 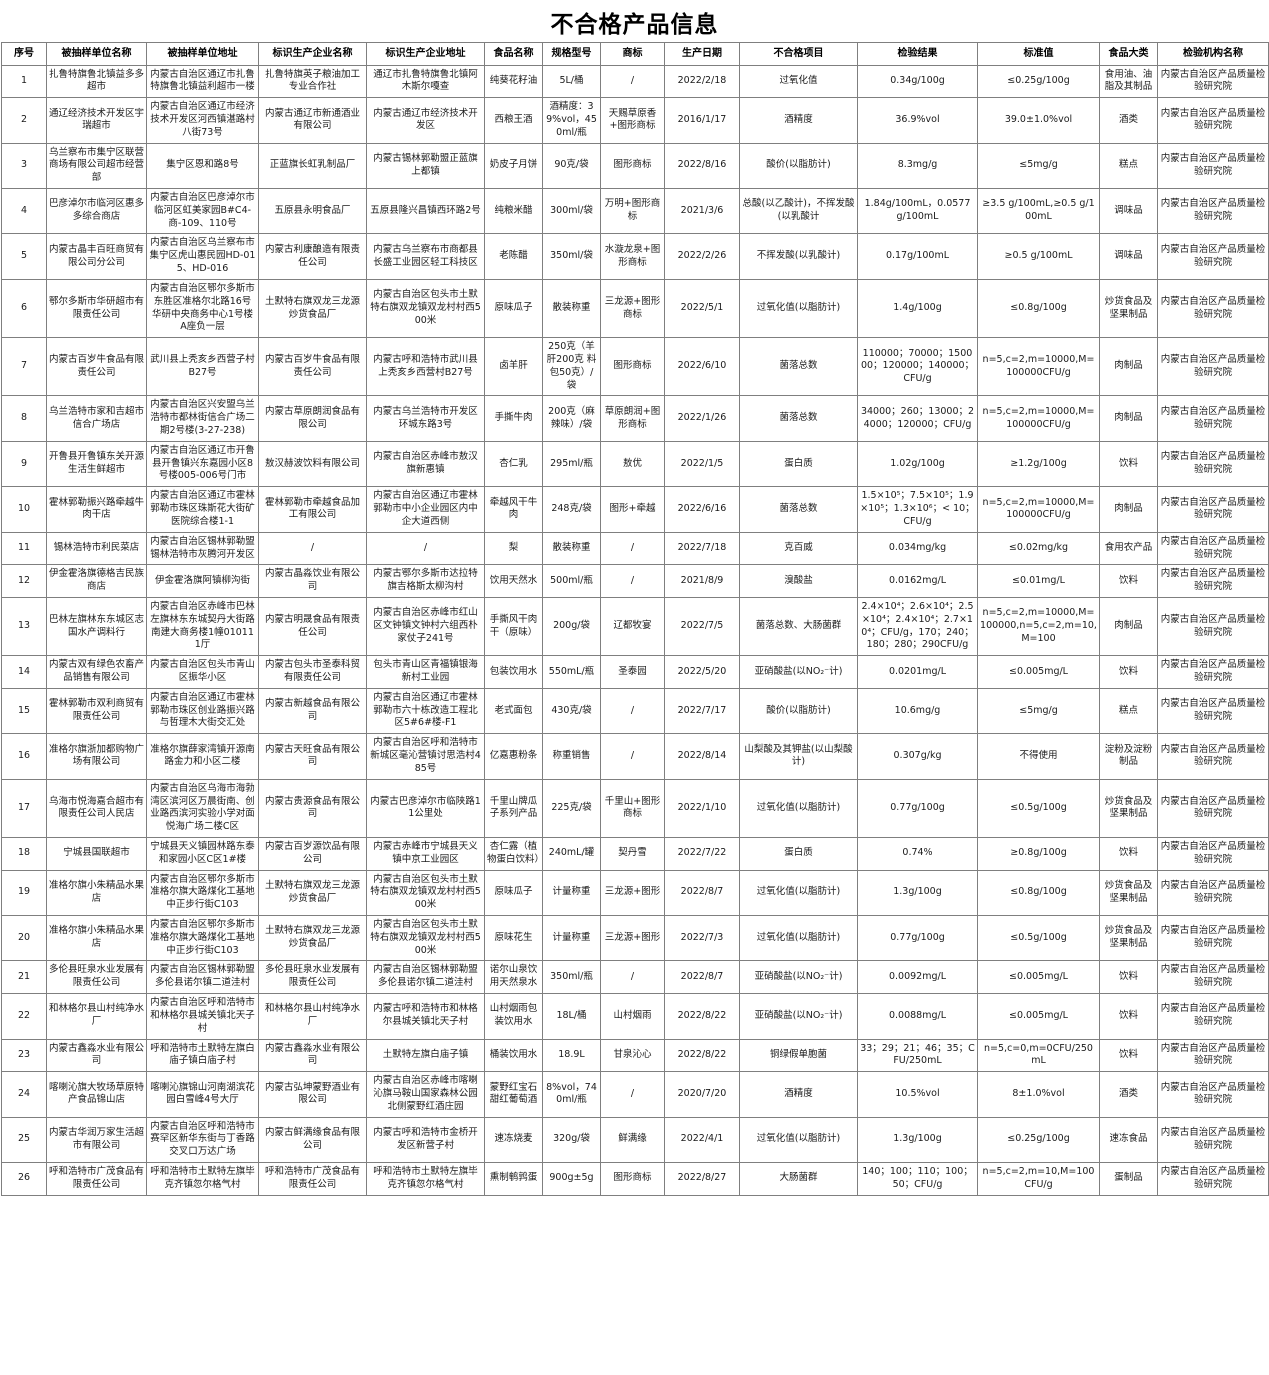 What do you see at coordinates (312, 81) in the screenshot?
I see `table-cell: 扎鲁特旗英子粮油加工专业合作社` at bounding box center [312, 81].